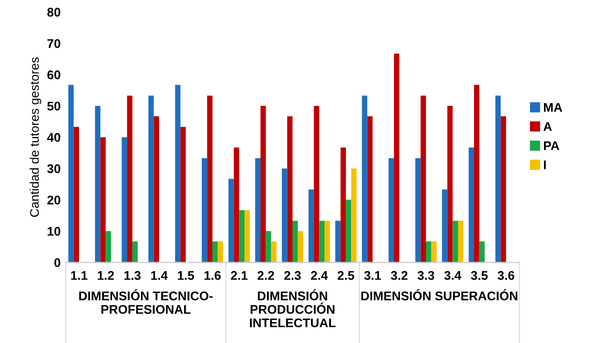  I want to click on x-tick-label: 3.3, so click(426, 275).